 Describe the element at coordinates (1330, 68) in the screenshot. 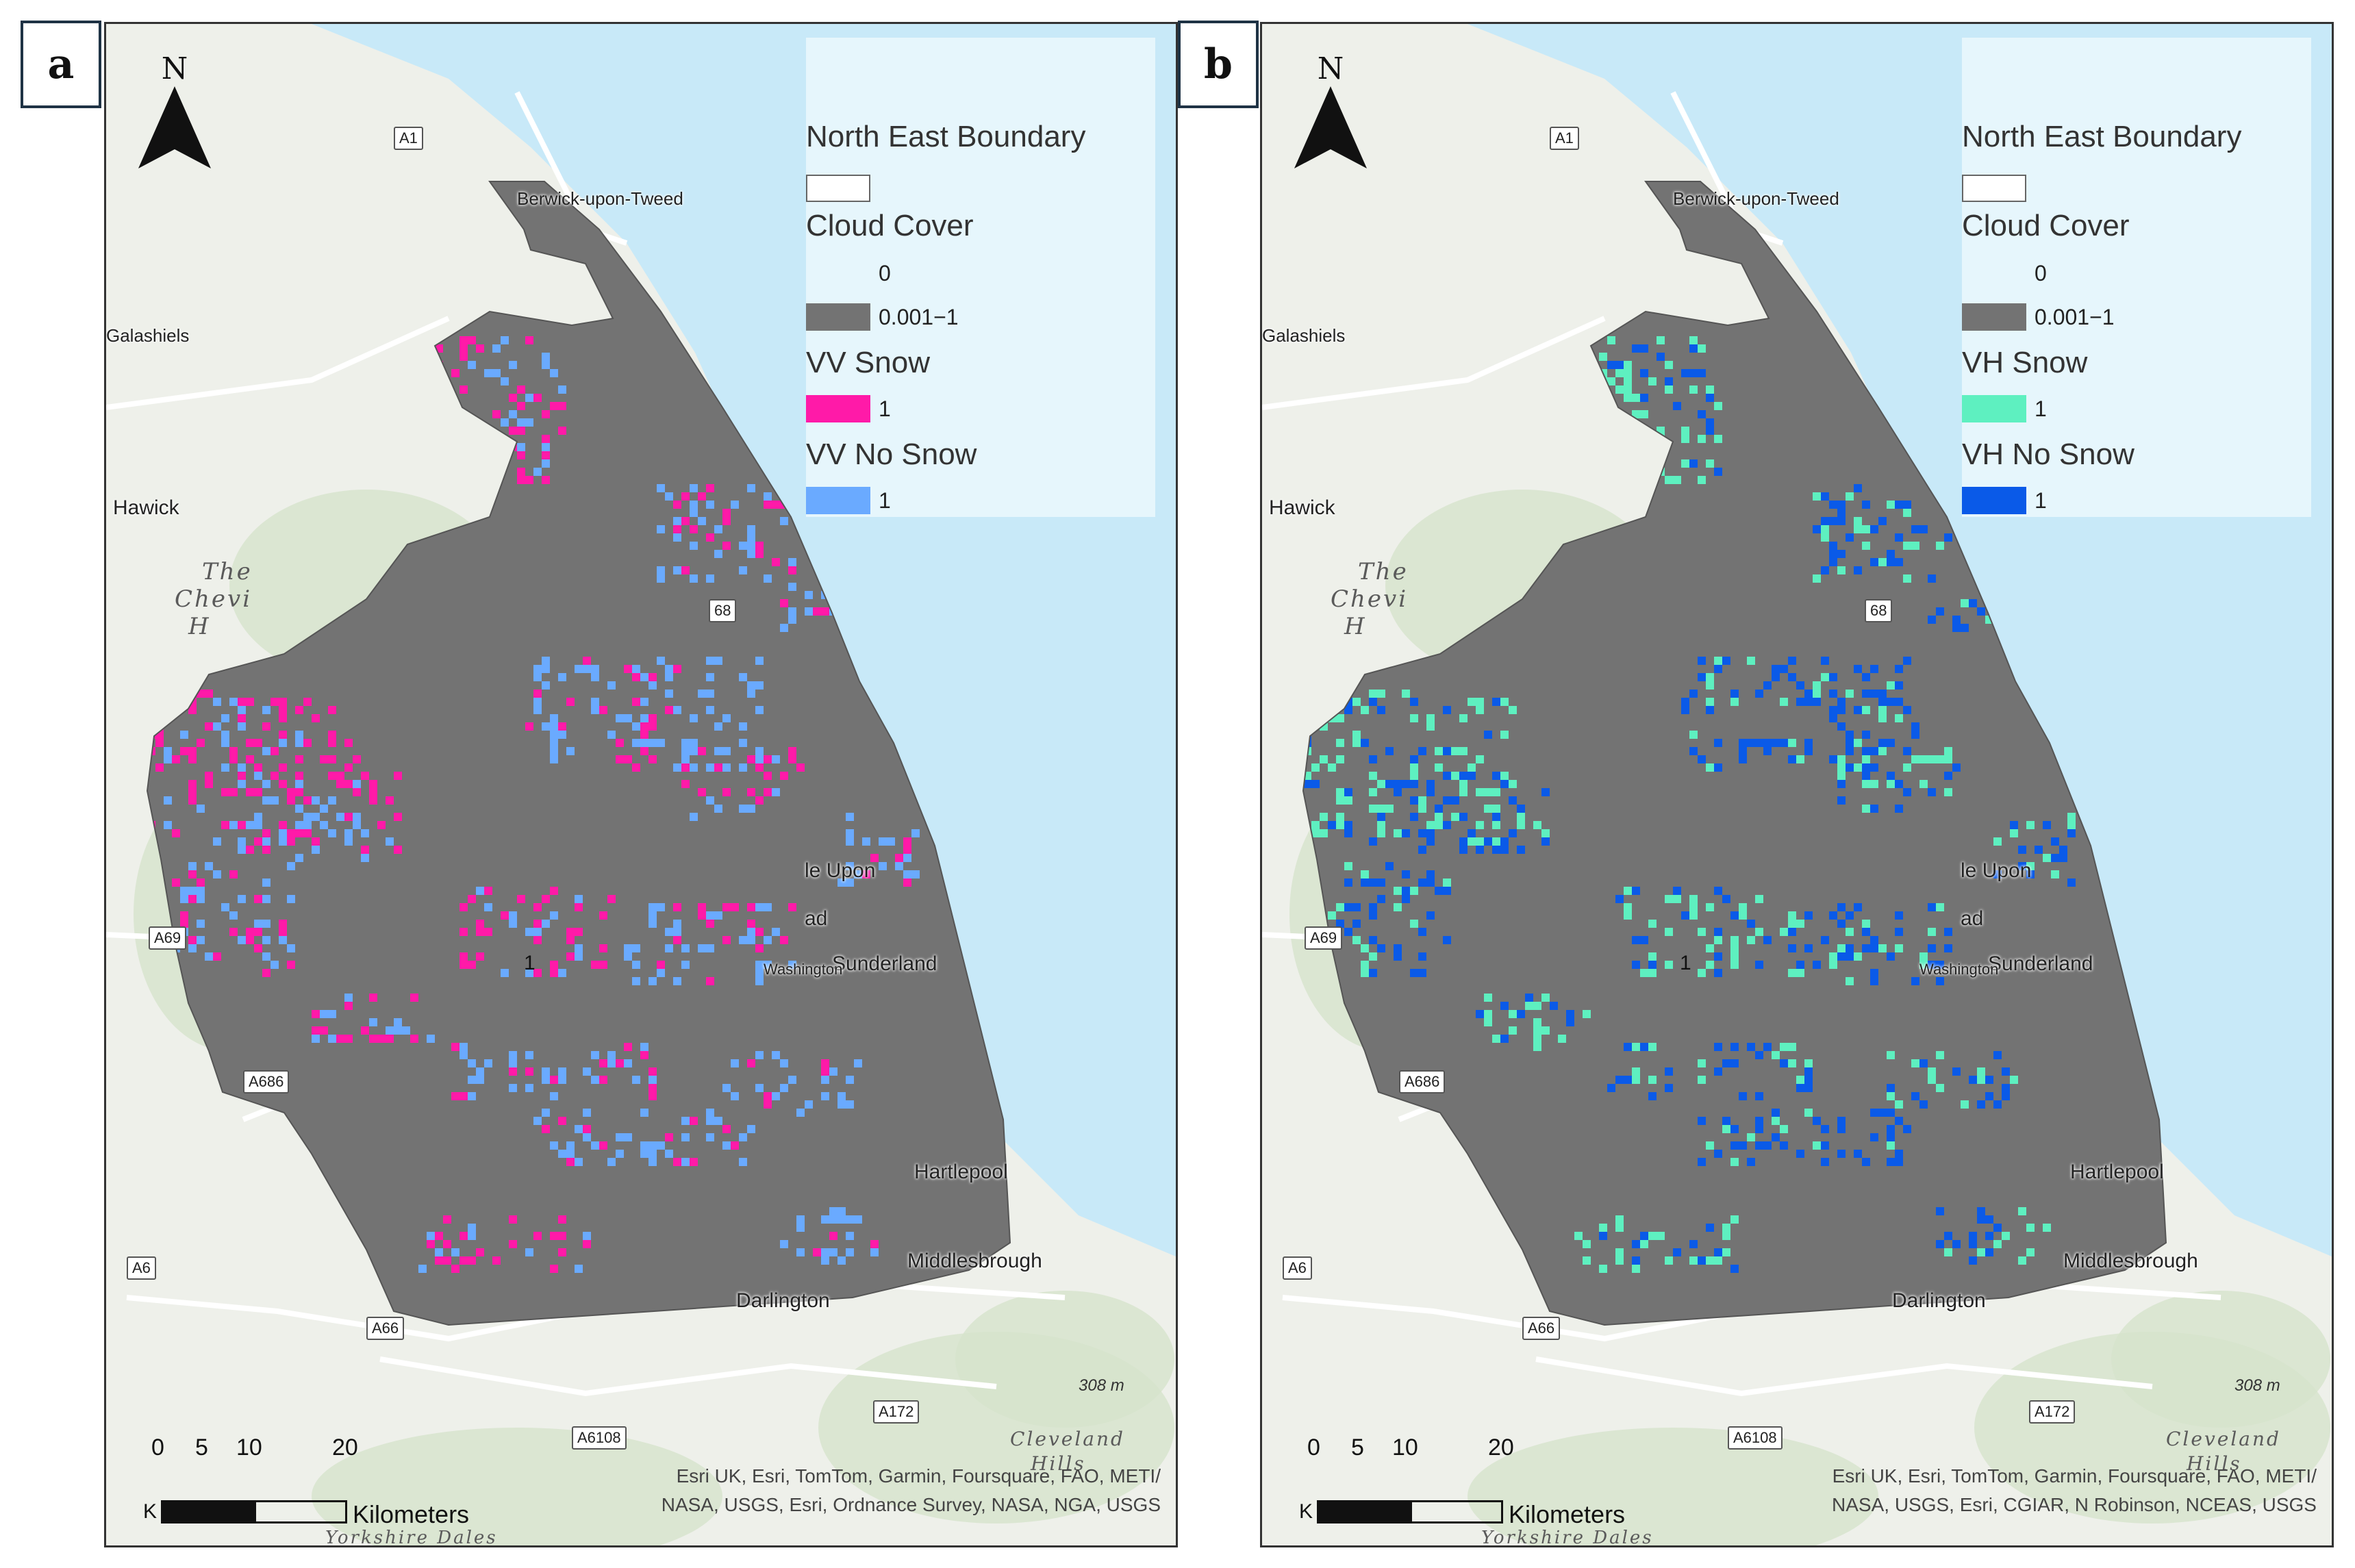

I see `north-label: N` at that location.